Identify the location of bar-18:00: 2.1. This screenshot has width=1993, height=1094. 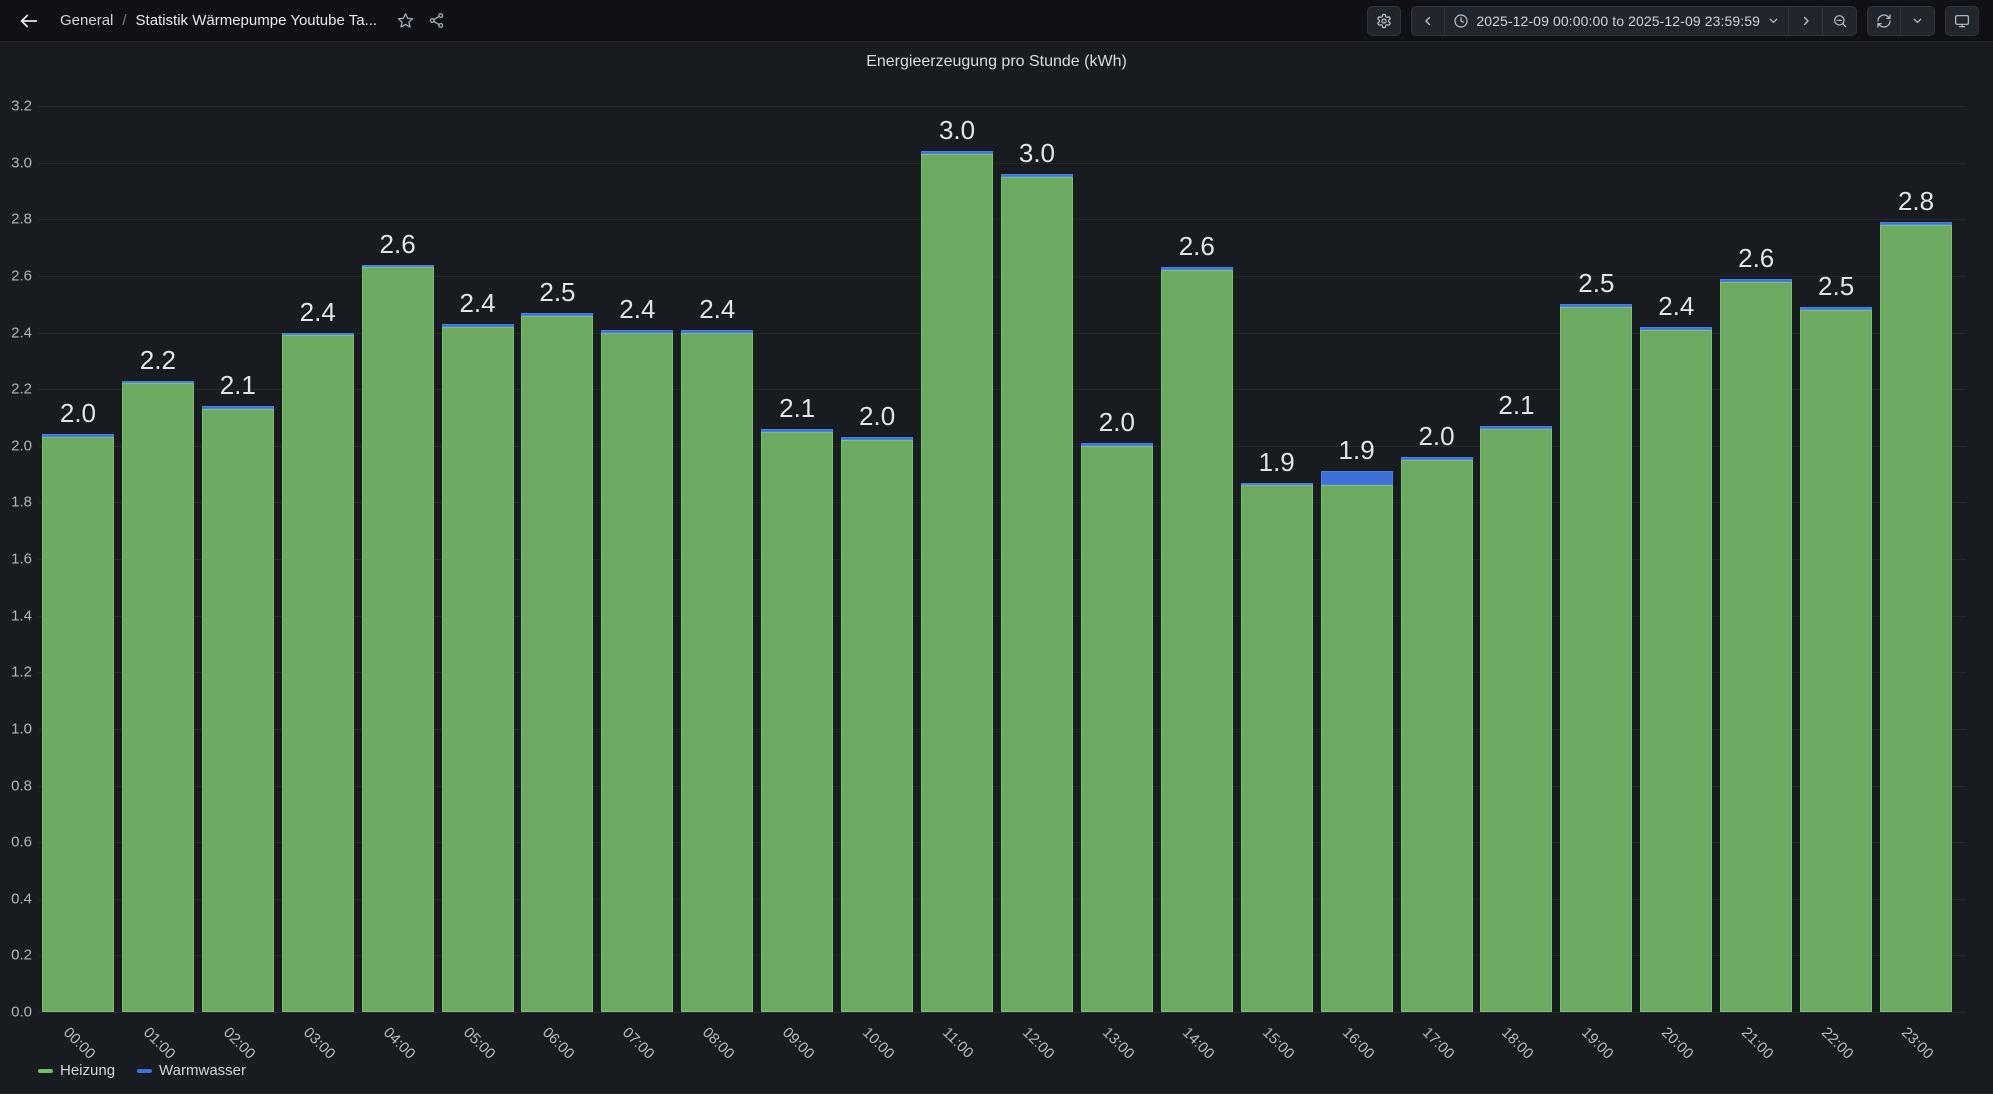
(1516, 559).